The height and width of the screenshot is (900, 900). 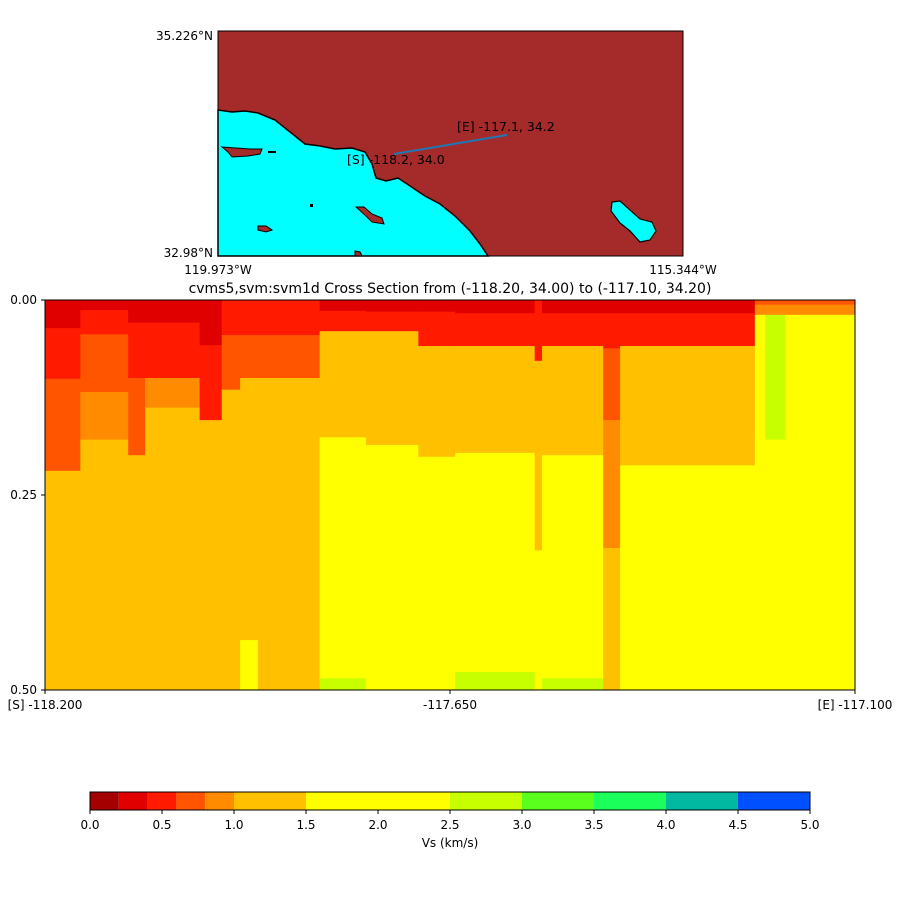 I want to click on colorbar-label: Vs (km/s), so click(x=450, y=843).